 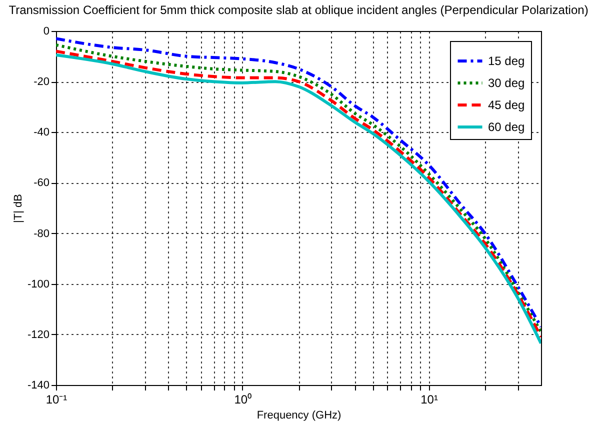 I want to click on x-tick-label: 10⁰, so click(x=243, y=399).